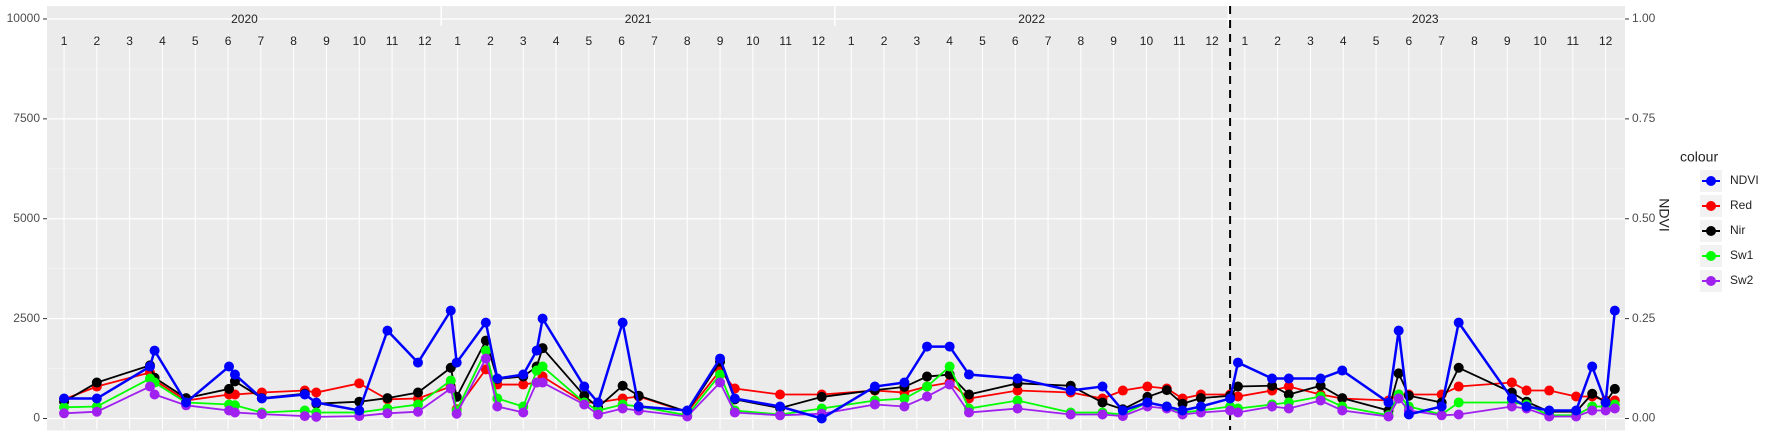 Image resolution: width=1773 pixels, height=447 pixels. What do you see at coordinates (1644, 18) in the screenshot?
I see `y2-tick-label: 1.00` at bounding box center [1644, 18].